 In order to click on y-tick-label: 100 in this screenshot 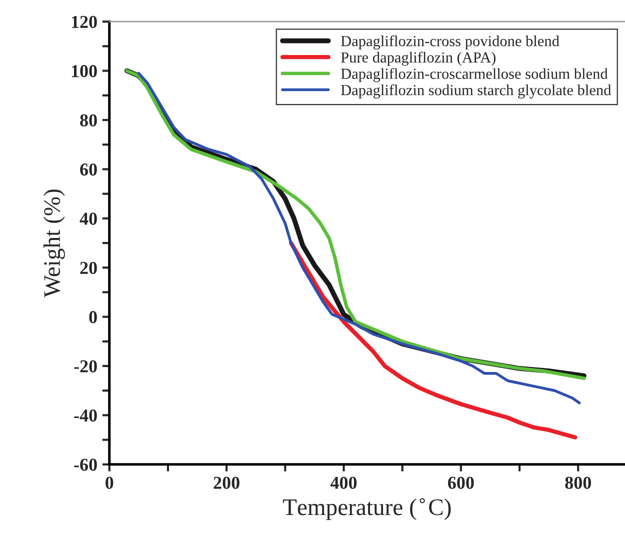, I will do `click(84, 71)`.